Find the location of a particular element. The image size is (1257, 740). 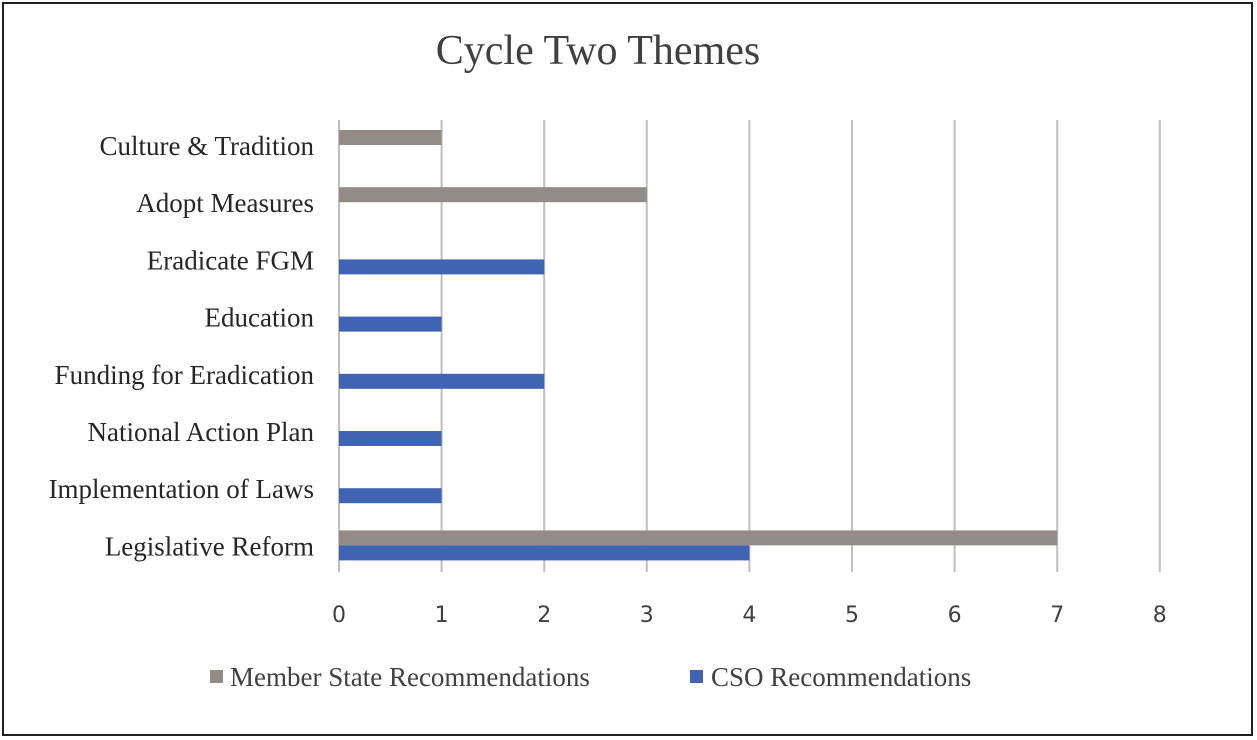

bar-cso-national-action-plan is located at coordinates (390, 438).